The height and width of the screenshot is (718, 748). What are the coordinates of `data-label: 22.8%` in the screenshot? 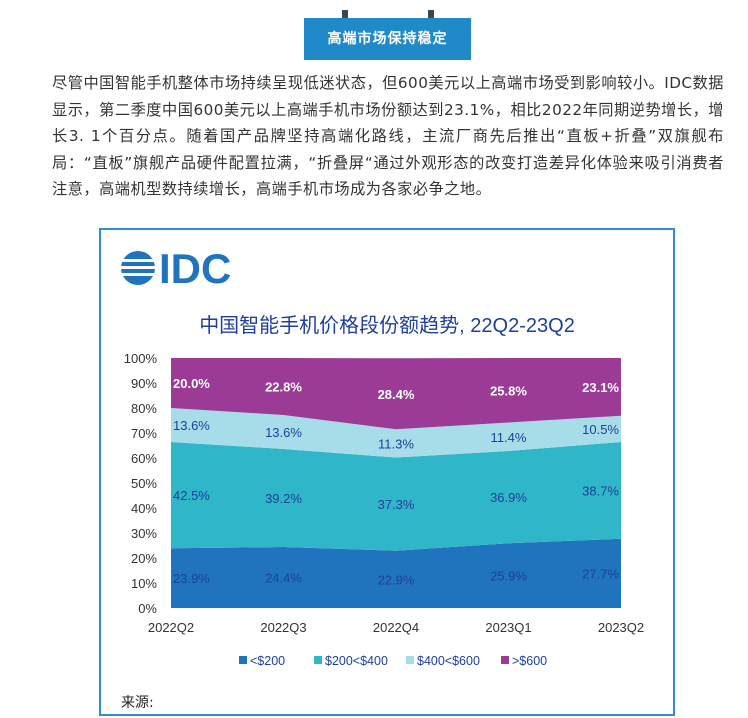 It's located at (283, 387).